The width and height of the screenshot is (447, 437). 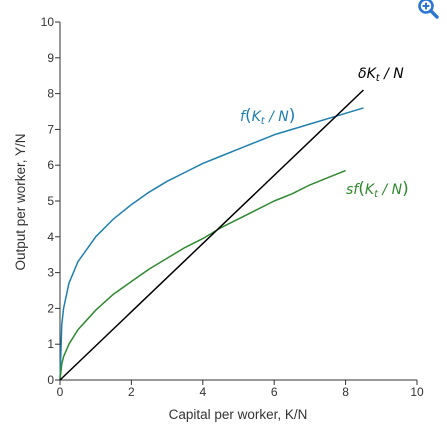 I want to click on y-tick-label: 2, so click(x=50, y=308).